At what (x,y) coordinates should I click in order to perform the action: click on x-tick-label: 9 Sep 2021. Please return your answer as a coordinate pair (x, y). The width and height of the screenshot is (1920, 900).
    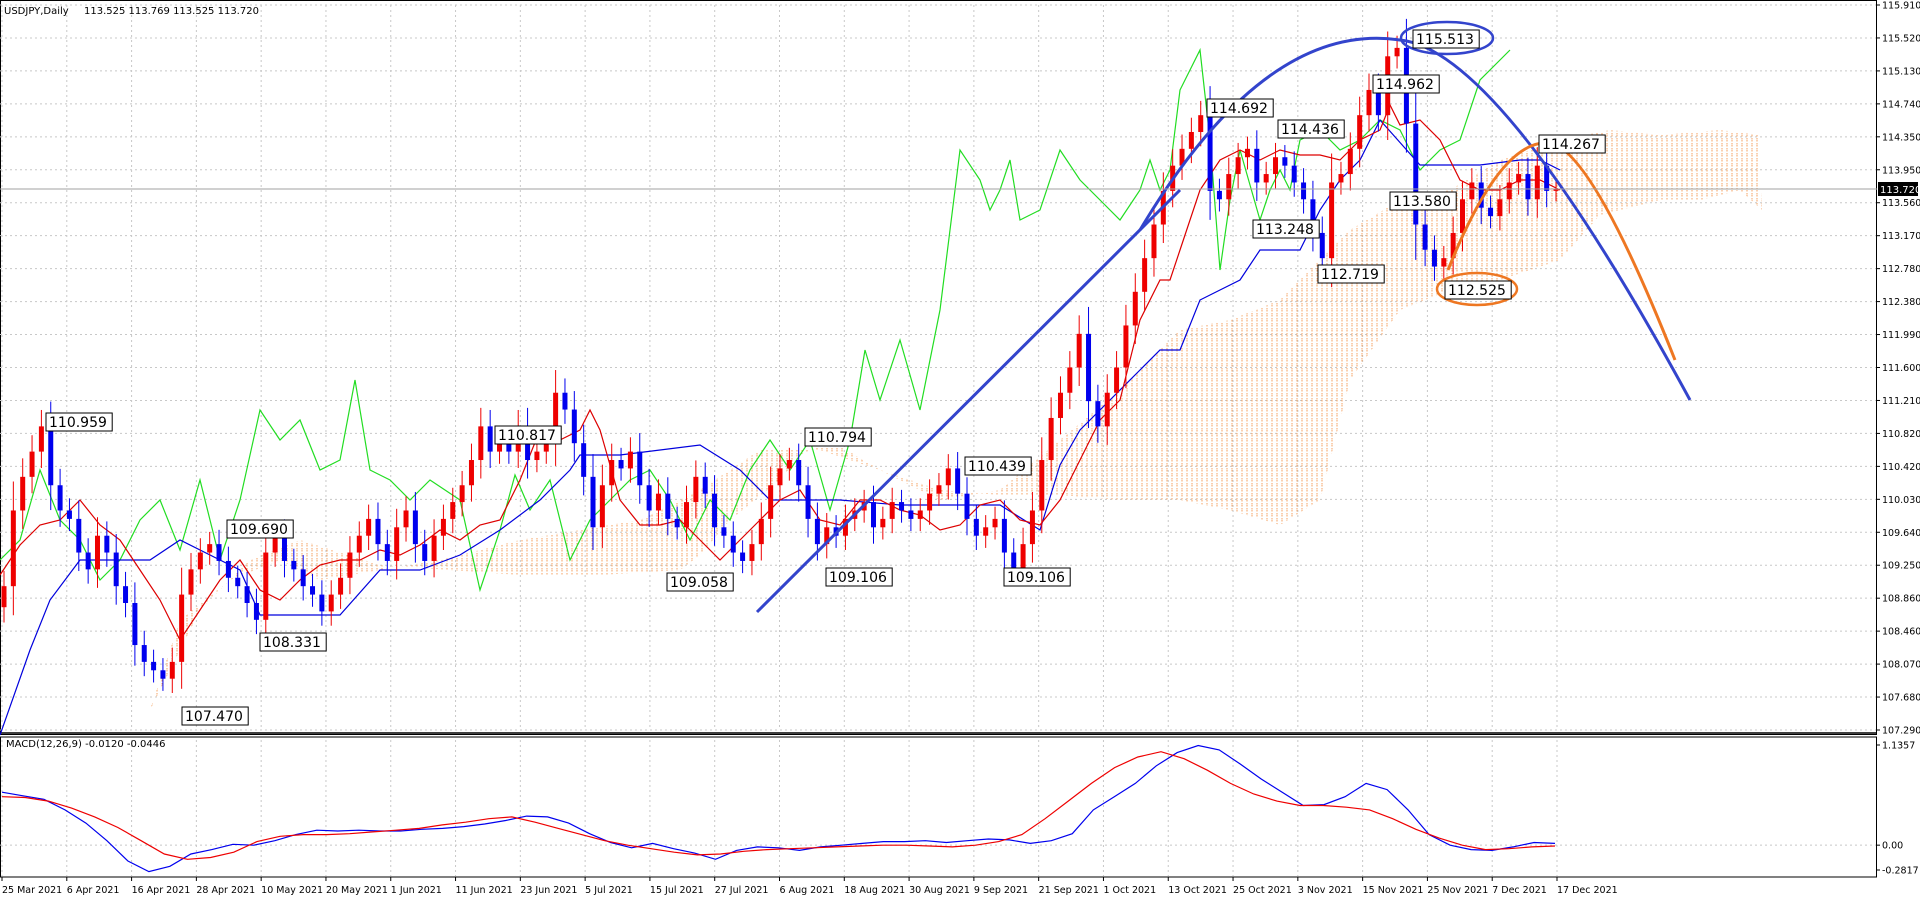
    Looking at the image, I should click on (1001, 890).